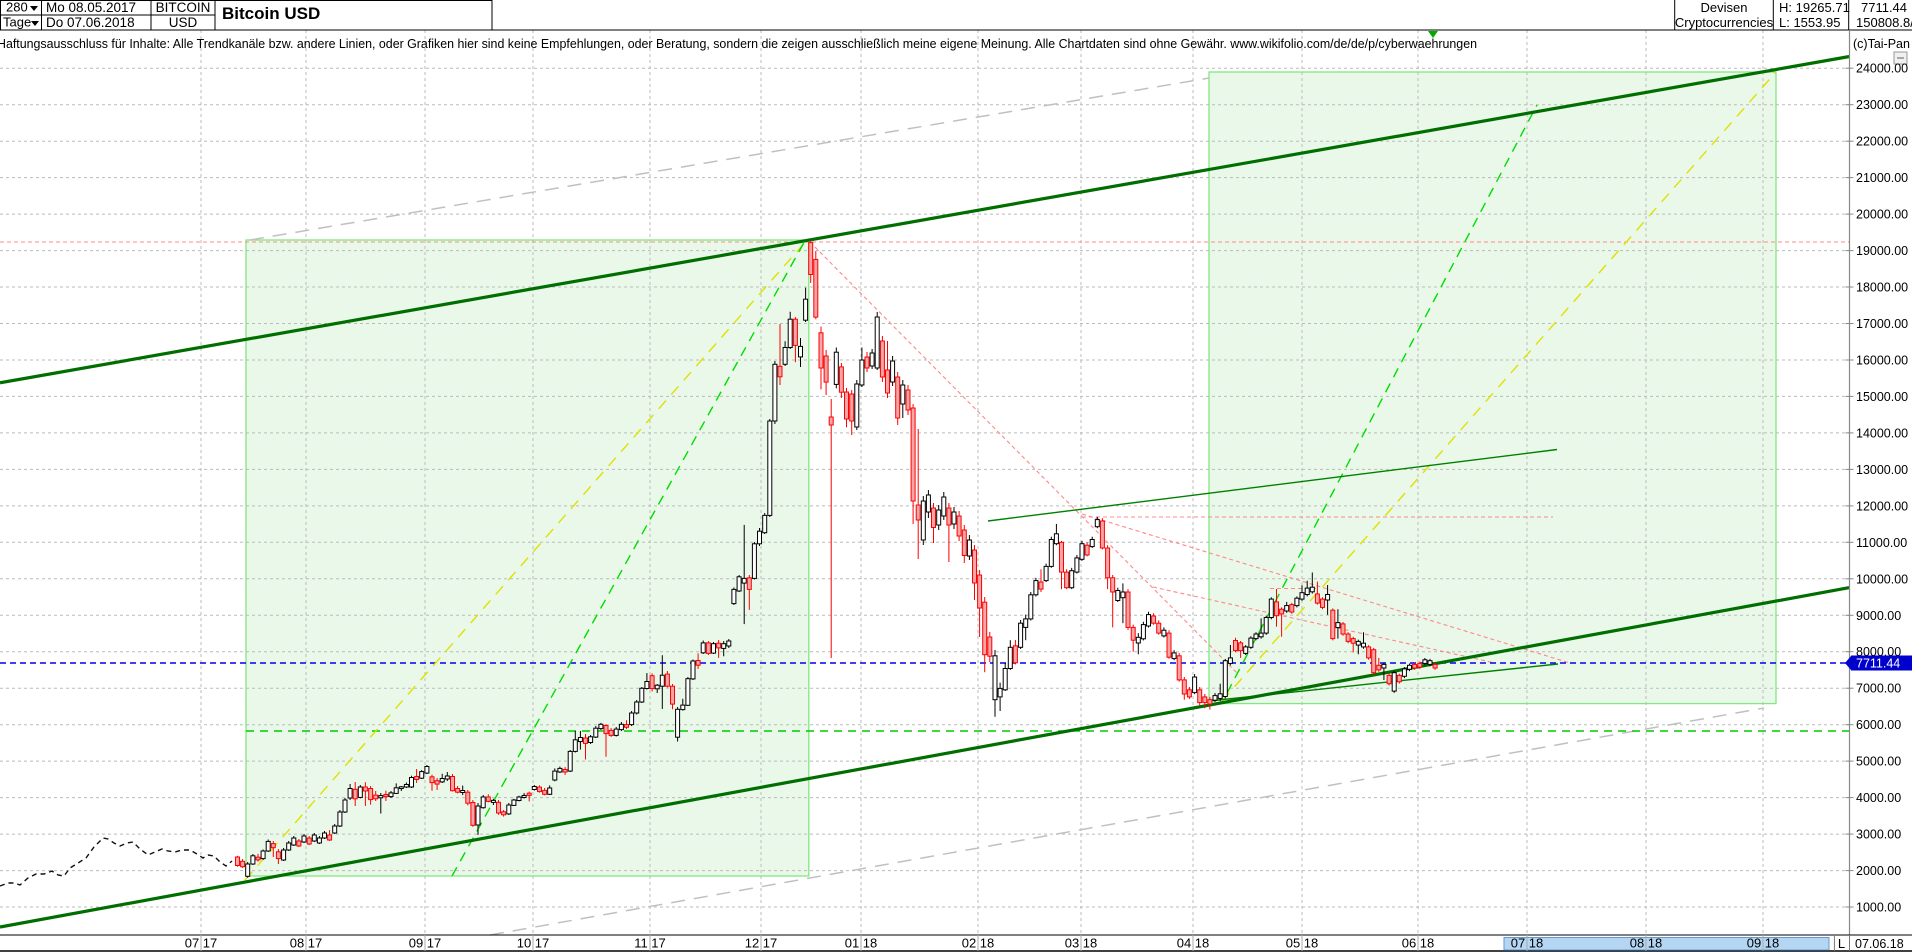  I want to click on svg-text: 11000.00, so click(1881, 543).